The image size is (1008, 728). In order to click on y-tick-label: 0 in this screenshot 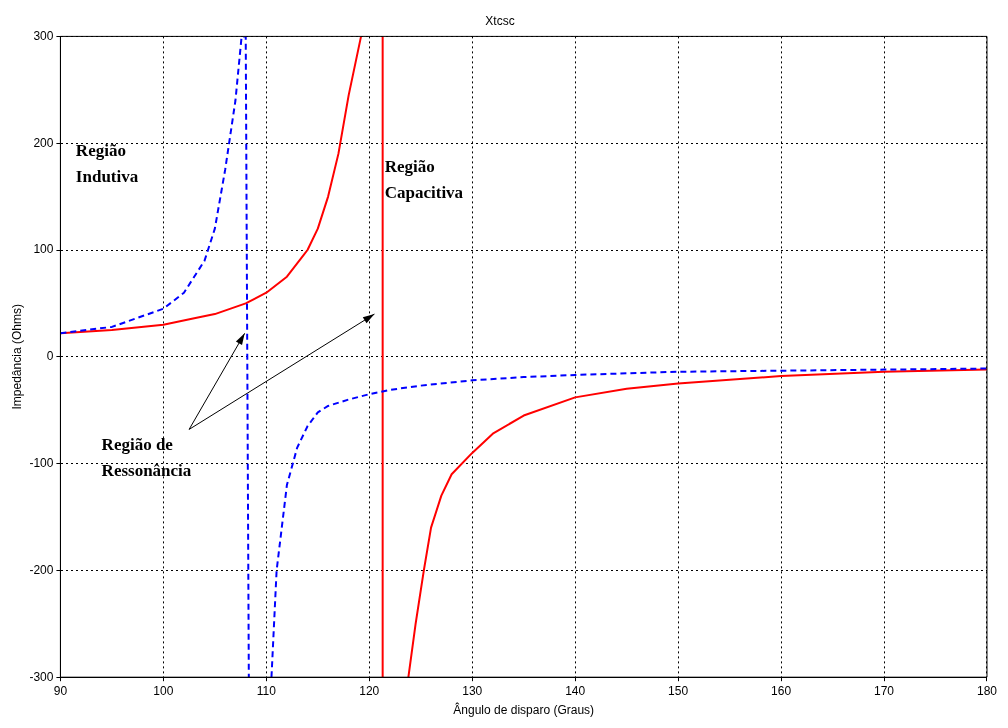, I will do `click(50, 356)`.